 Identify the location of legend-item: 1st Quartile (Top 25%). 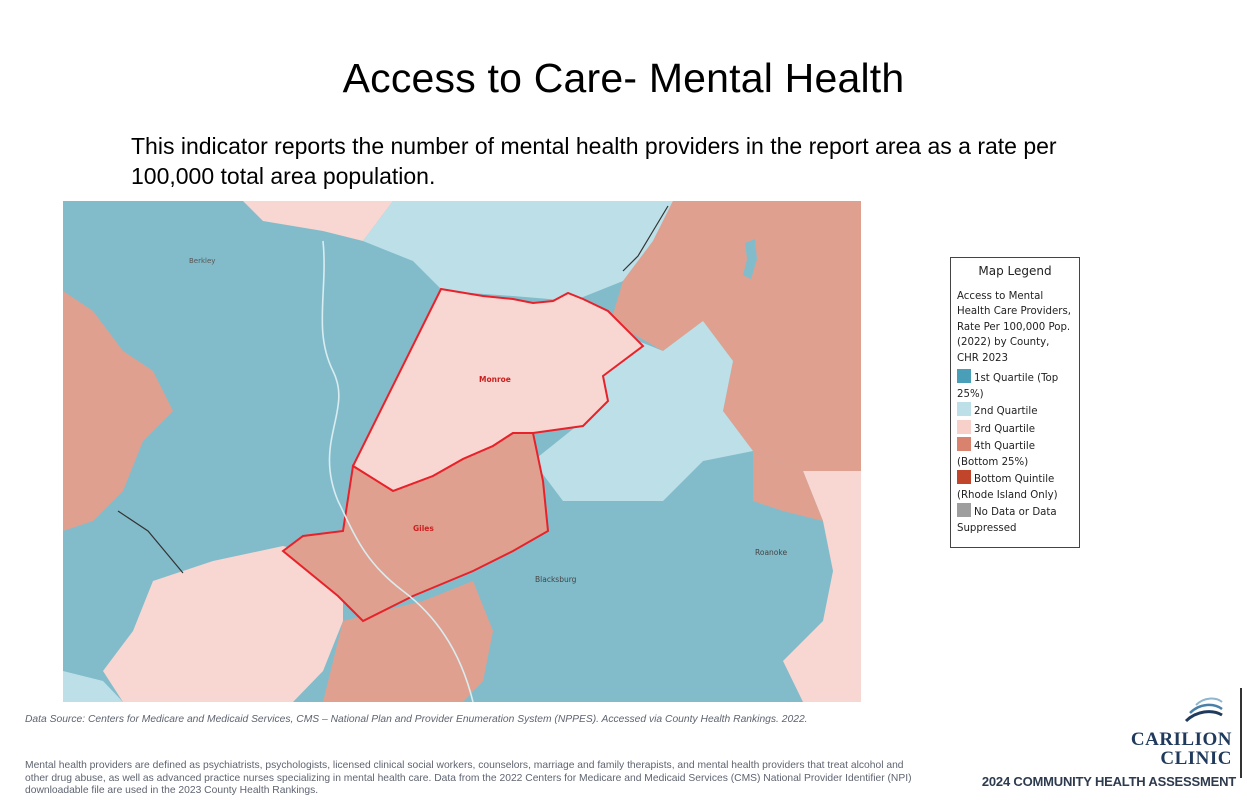
(1015, 385).